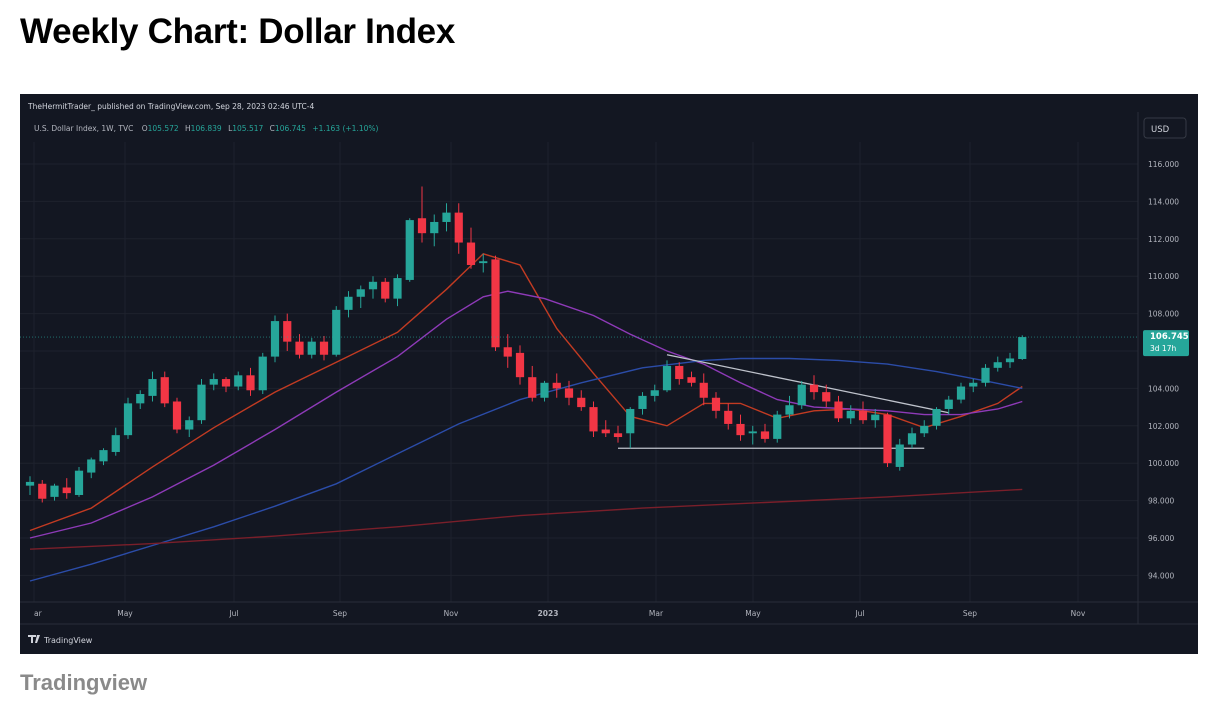 The width and height of the screenshot is (1216, 708). I want to click on close-value: 106.745, so click(290, 128).